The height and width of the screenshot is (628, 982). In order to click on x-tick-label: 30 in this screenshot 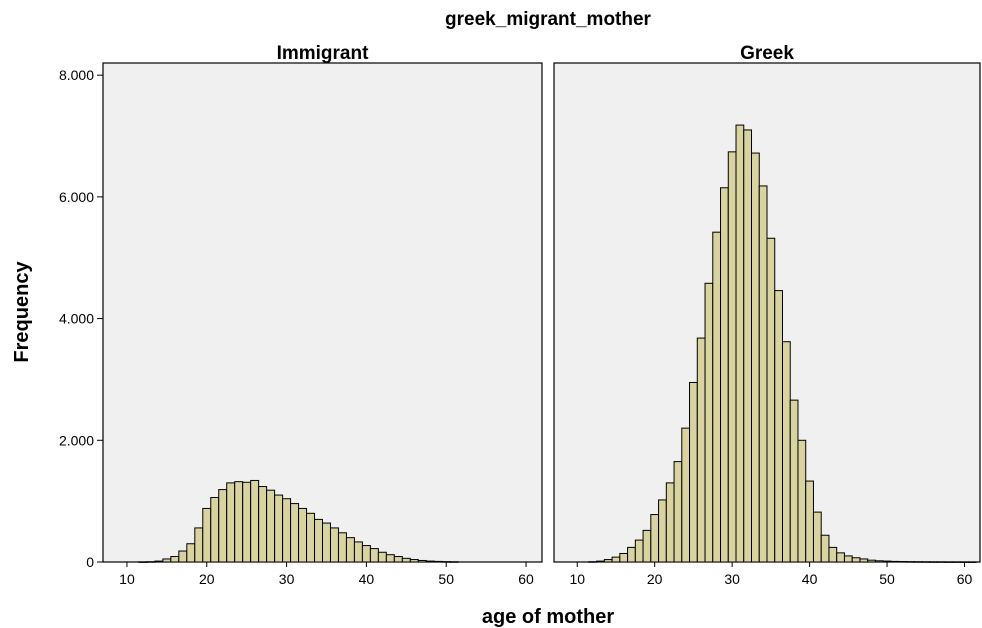, I will do `click(732, 579)`.